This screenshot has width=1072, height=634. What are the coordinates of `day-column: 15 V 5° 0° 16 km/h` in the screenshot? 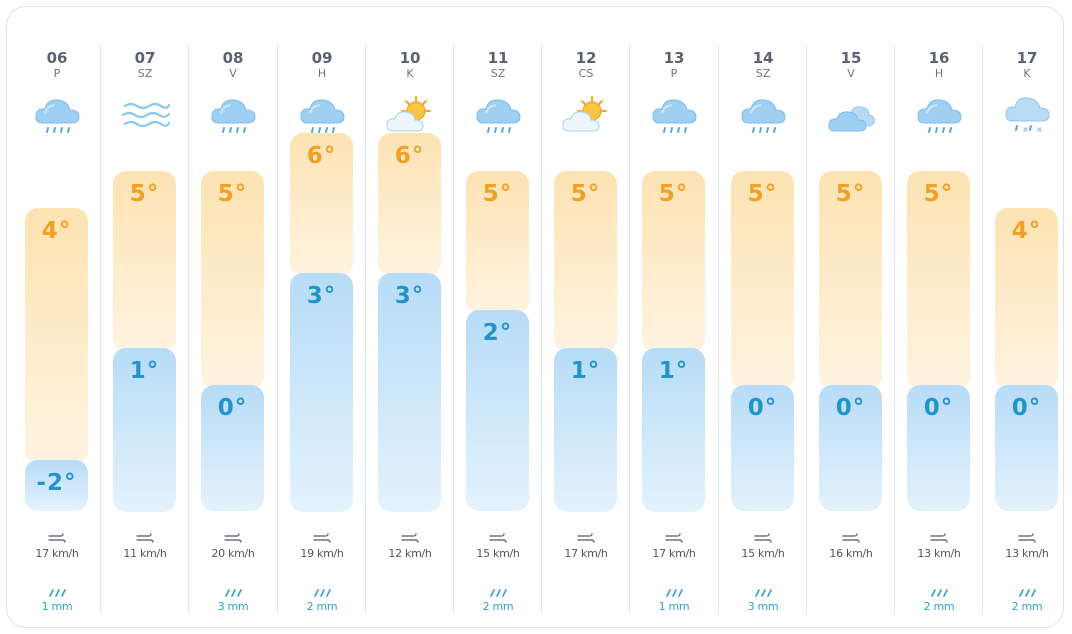 It's located at (851, 329).